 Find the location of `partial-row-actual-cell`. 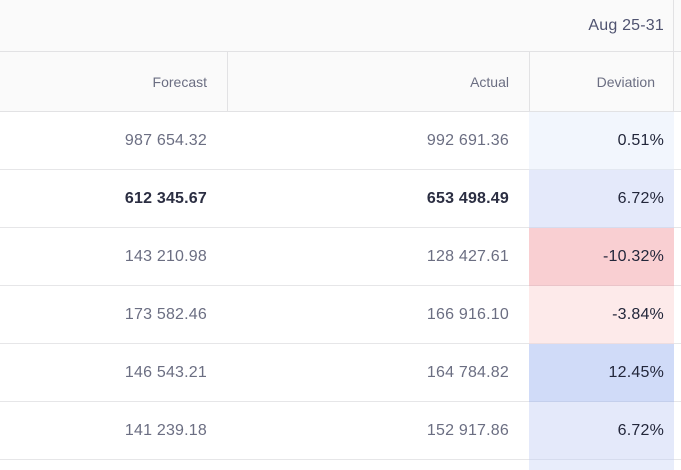

partial-row-actual-cell is located at coordinates (378, 465).